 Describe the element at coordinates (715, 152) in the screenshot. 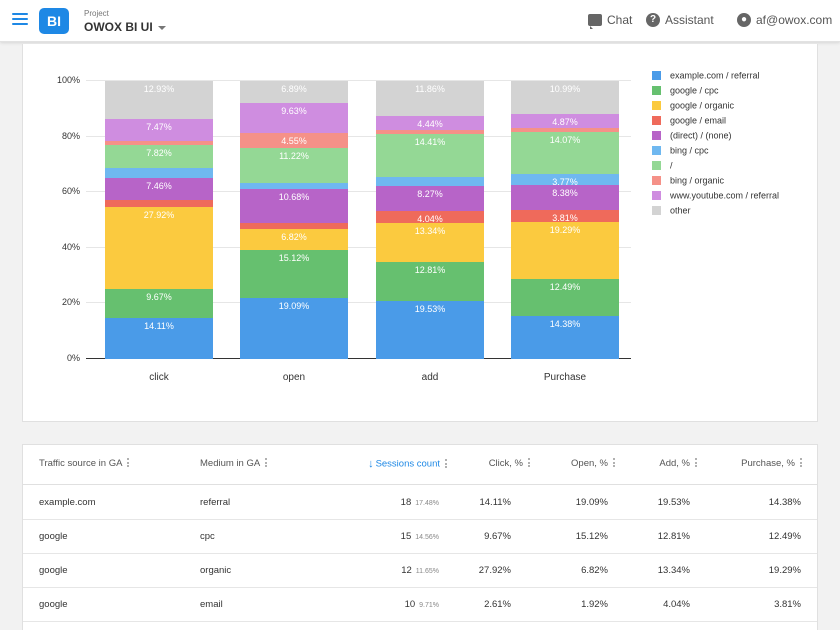

I see `legend-item: bing / cpc` at that location.